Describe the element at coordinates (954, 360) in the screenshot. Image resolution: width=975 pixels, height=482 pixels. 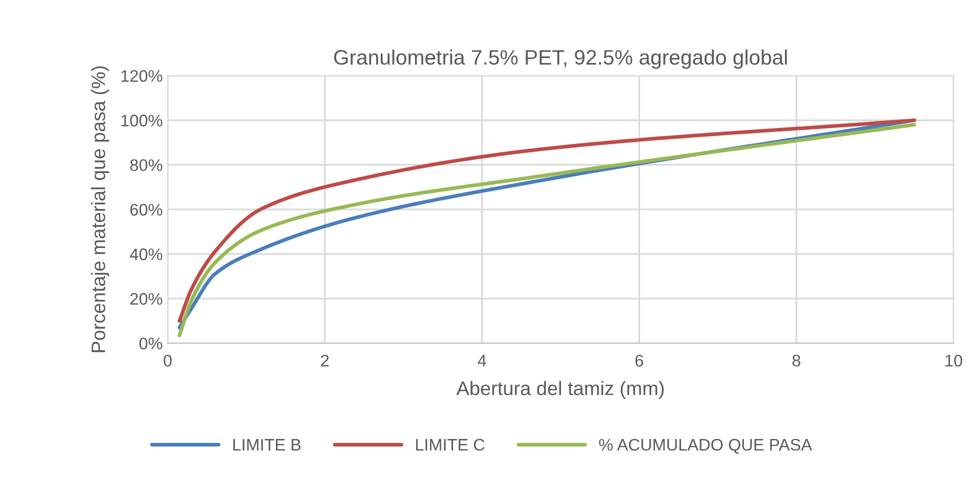
I see `x-tick-label: 10` at that location.